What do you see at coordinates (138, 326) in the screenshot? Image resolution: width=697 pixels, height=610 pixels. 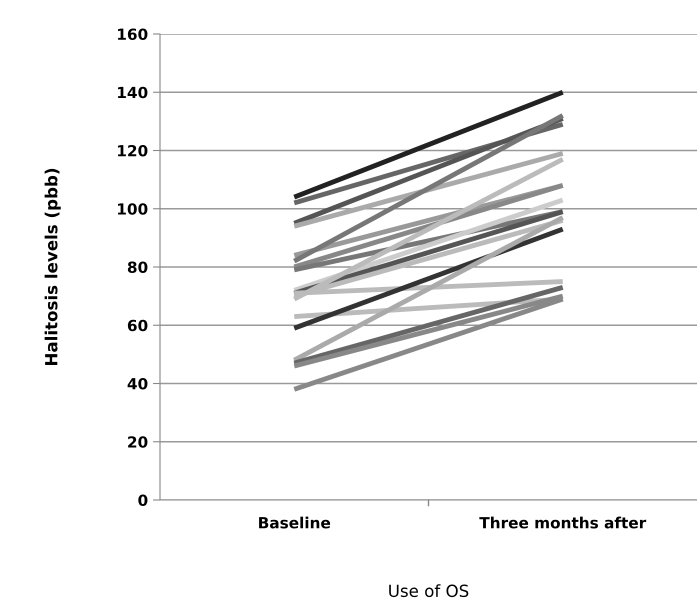 I see `y-tick-label: 60` at bounding box center [138, 326].